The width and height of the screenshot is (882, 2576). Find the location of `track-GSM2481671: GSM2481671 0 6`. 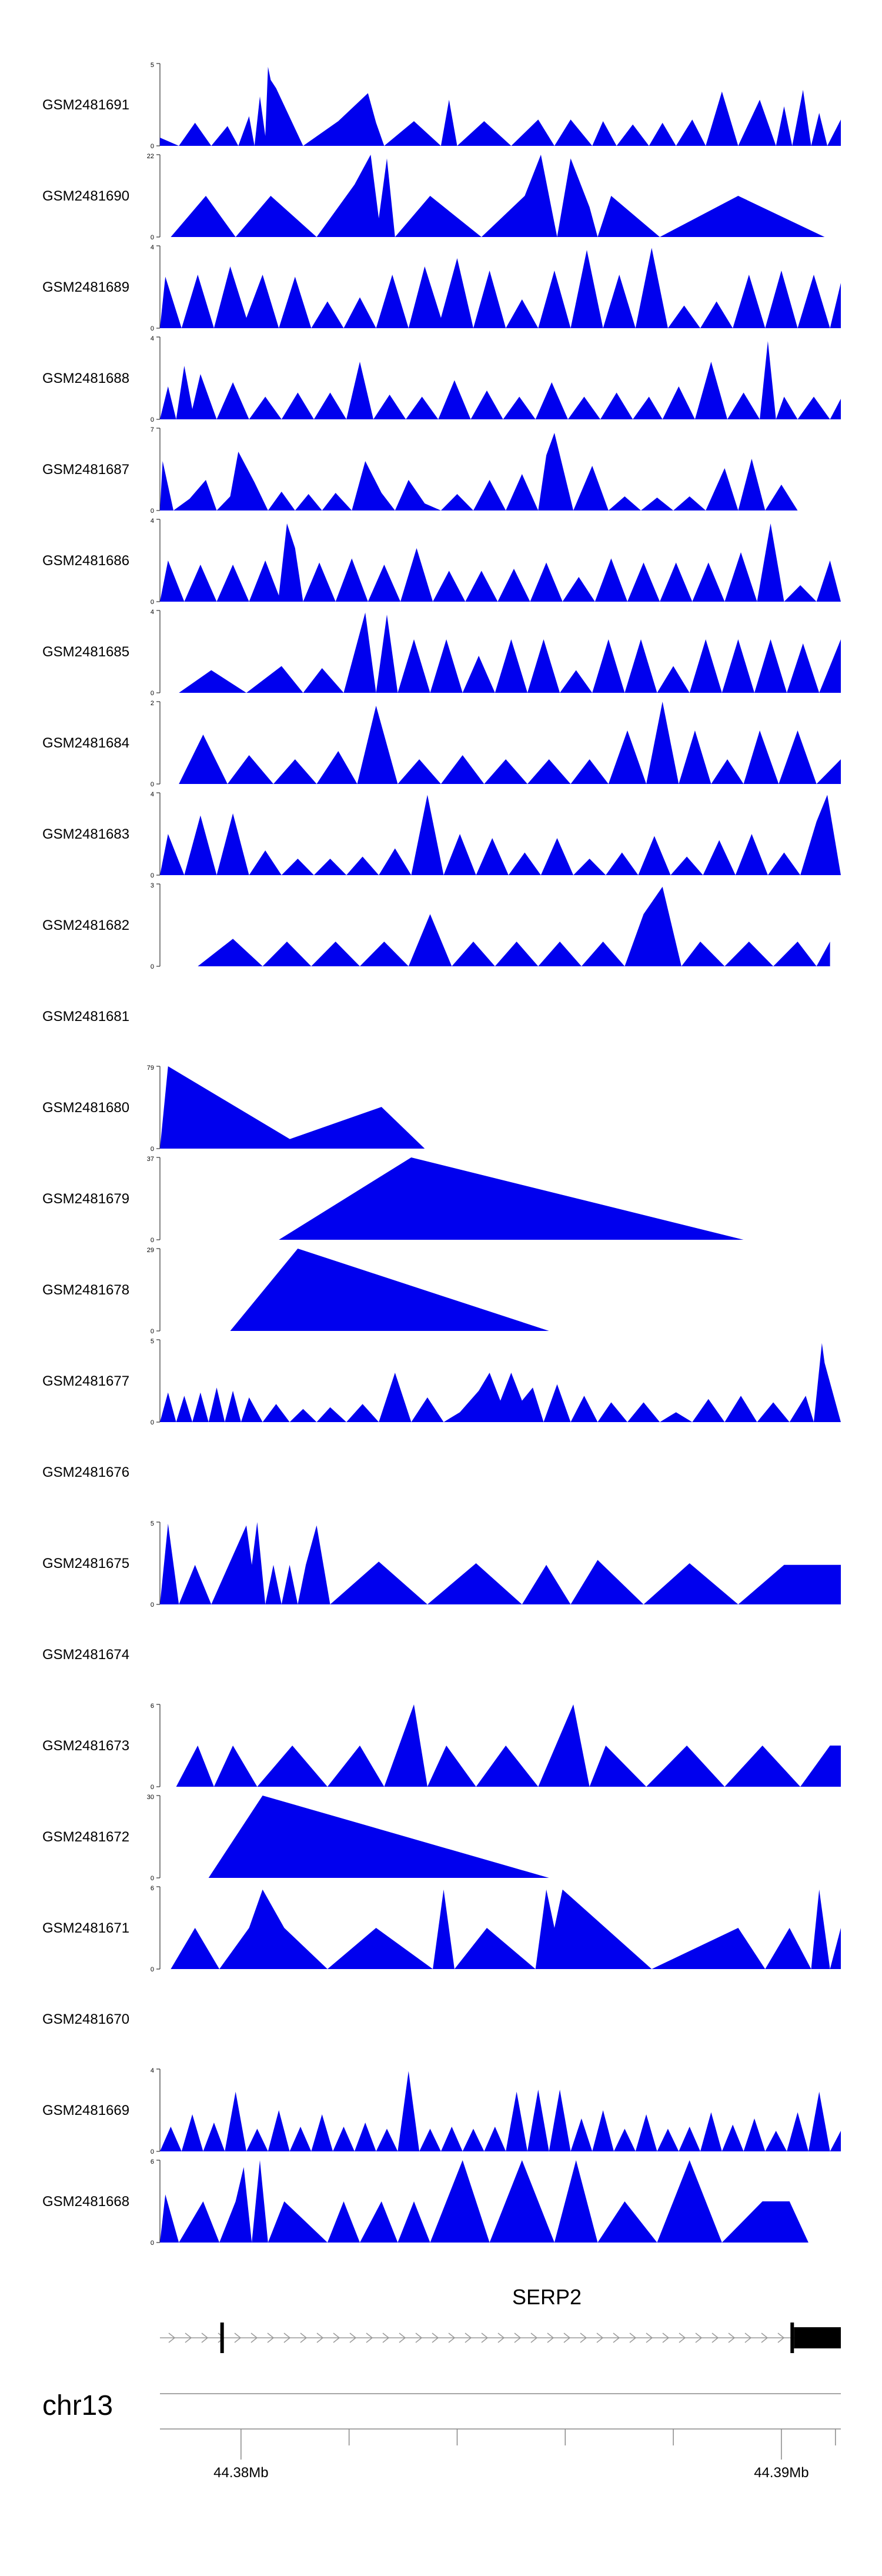

track-GSM2481671: GSM2481671 0 6 is located at coordinates (441, 1929).